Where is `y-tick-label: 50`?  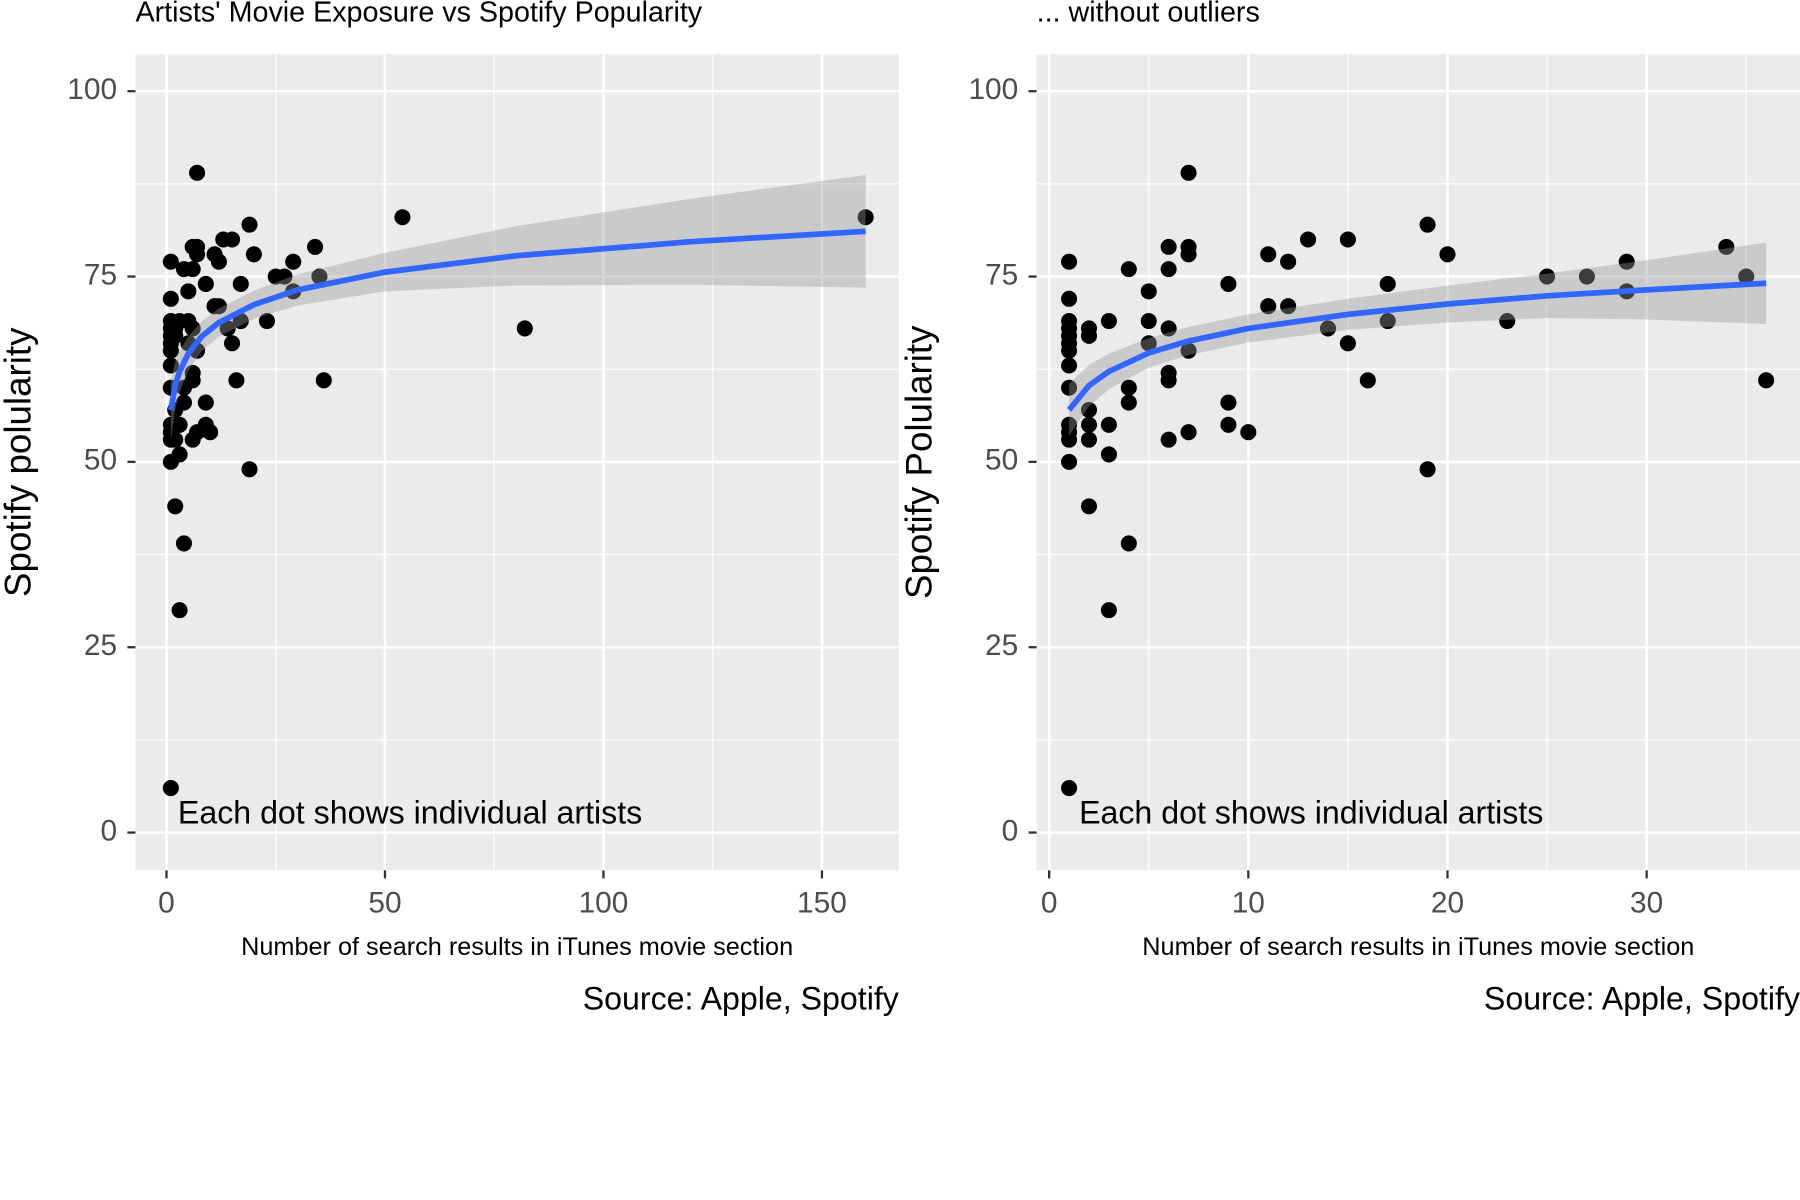 y-tick-label: 50 is located at coordinates (1001, 460).